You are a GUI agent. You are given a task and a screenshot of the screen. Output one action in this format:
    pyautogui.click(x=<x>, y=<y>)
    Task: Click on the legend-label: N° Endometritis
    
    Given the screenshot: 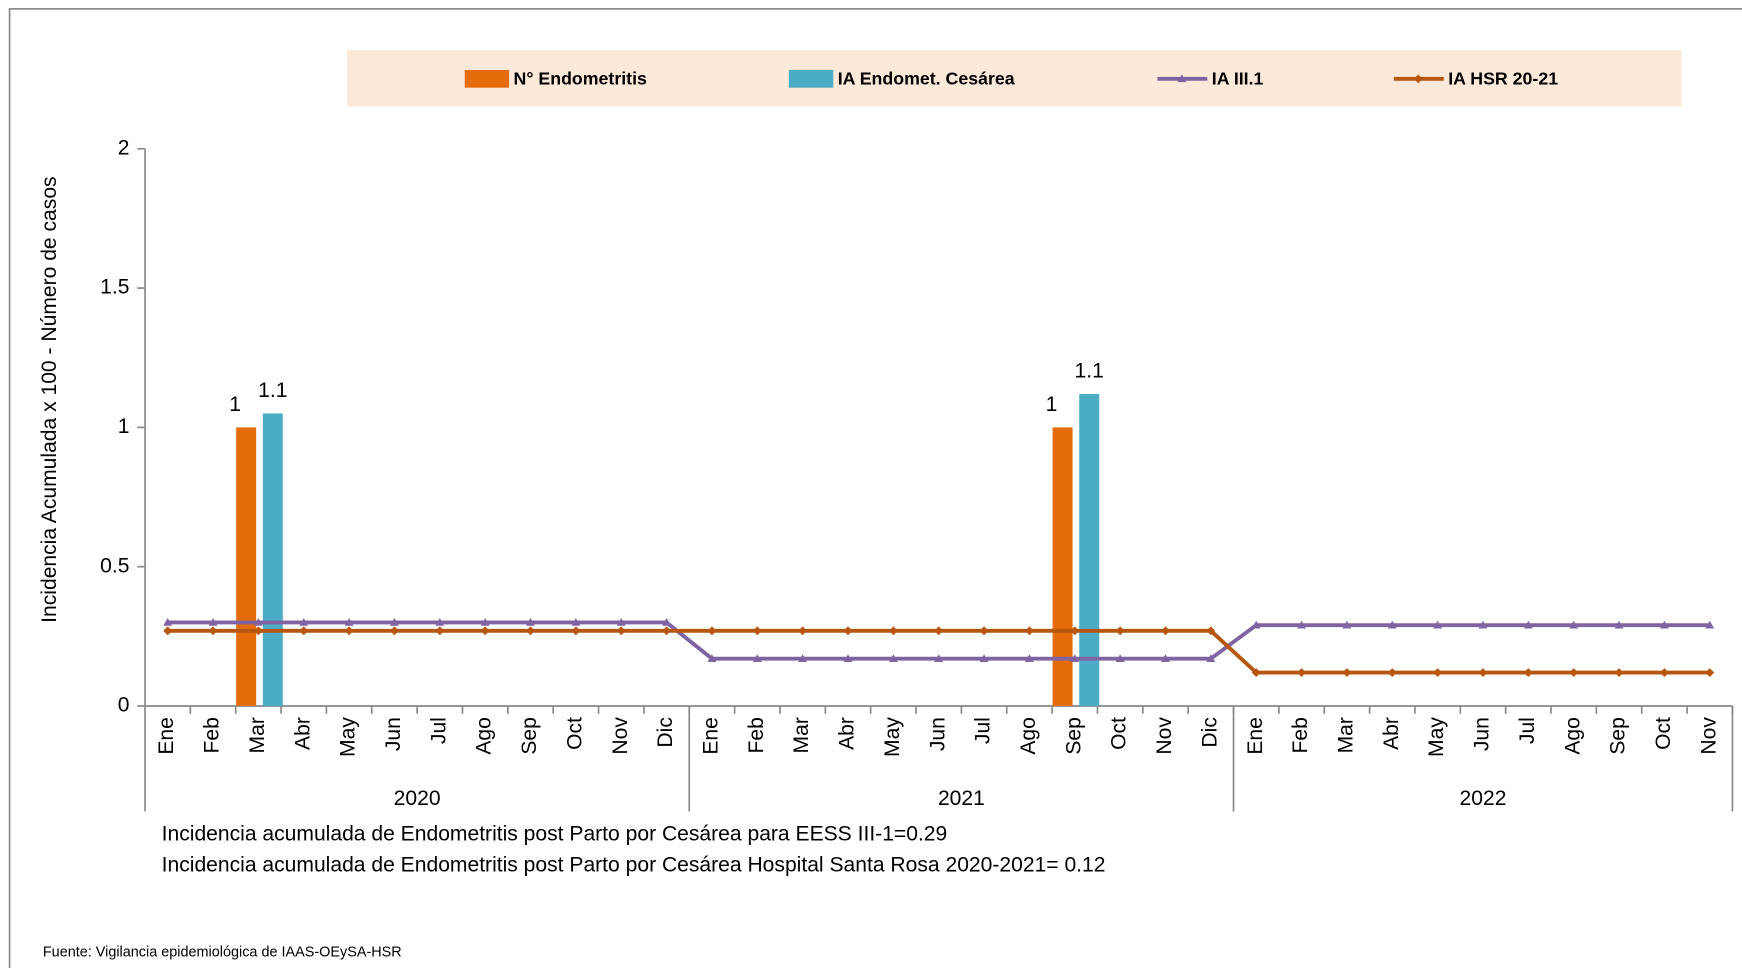 What is the action you would take?
    pyautogui.click(x=580, y=79)
    